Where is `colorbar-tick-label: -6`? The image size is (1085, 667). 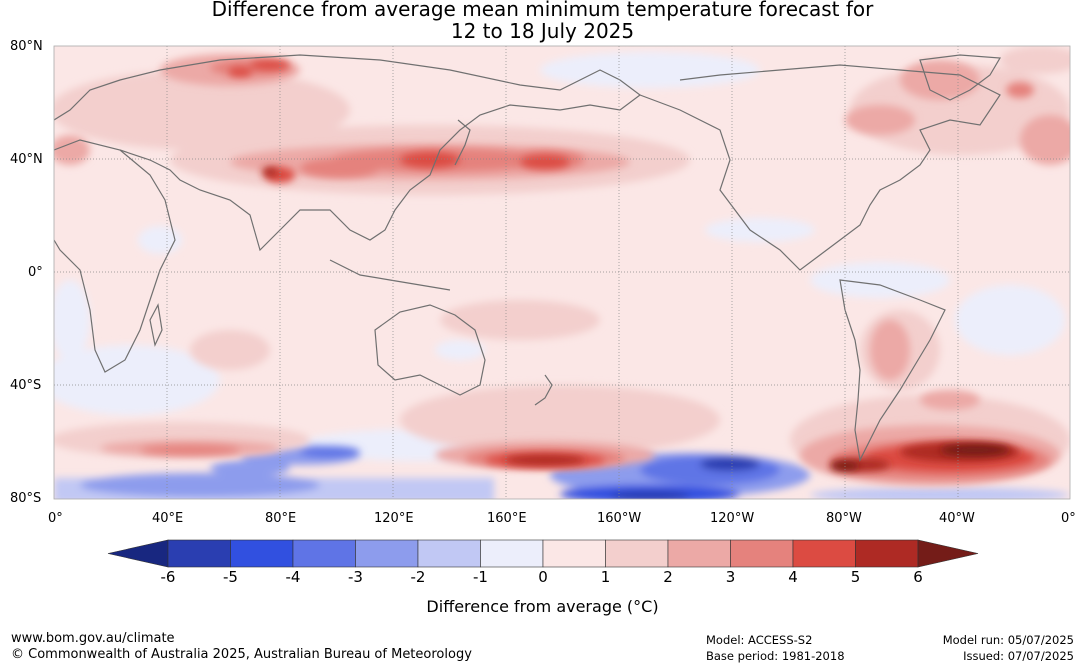
colorbar-tick-label: -6 is located at coordinates (168, 577).